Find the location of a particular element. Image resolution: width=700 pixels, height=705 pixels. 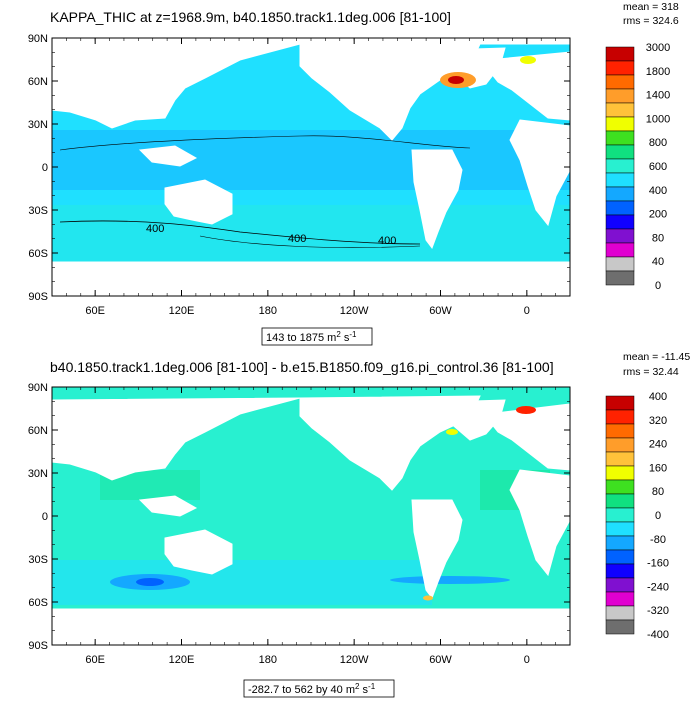

patch-negative is located at coordinates (450, 580).